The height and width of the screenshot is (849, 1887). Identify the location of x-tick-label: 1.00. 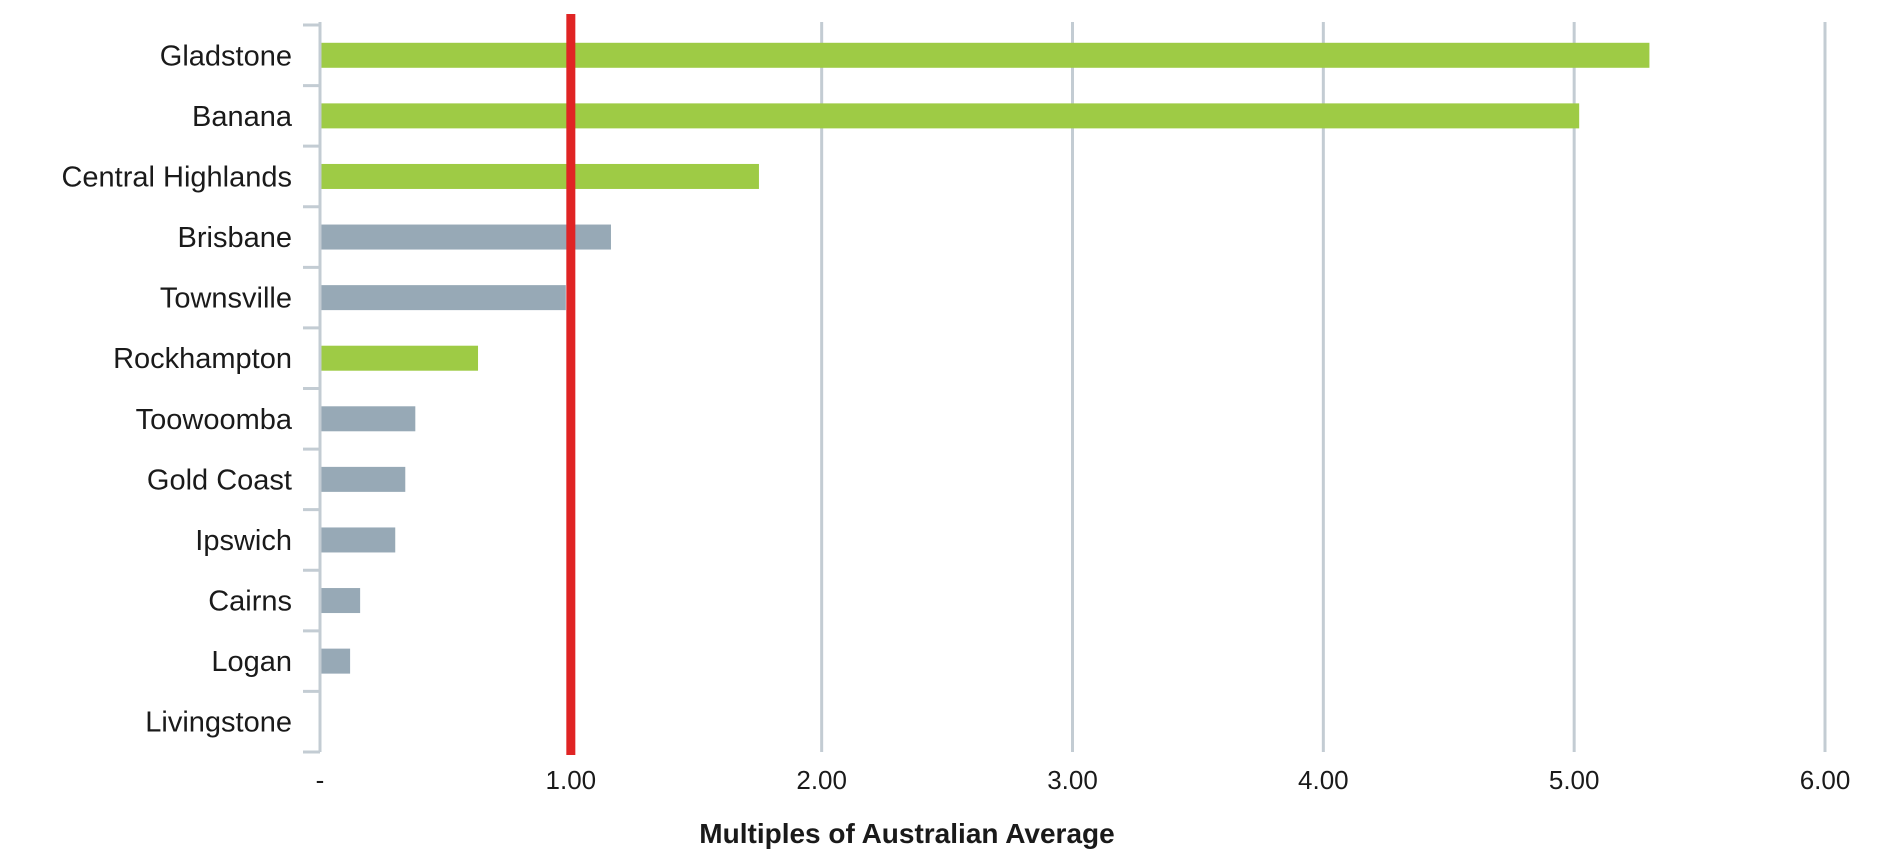
(571, 780).